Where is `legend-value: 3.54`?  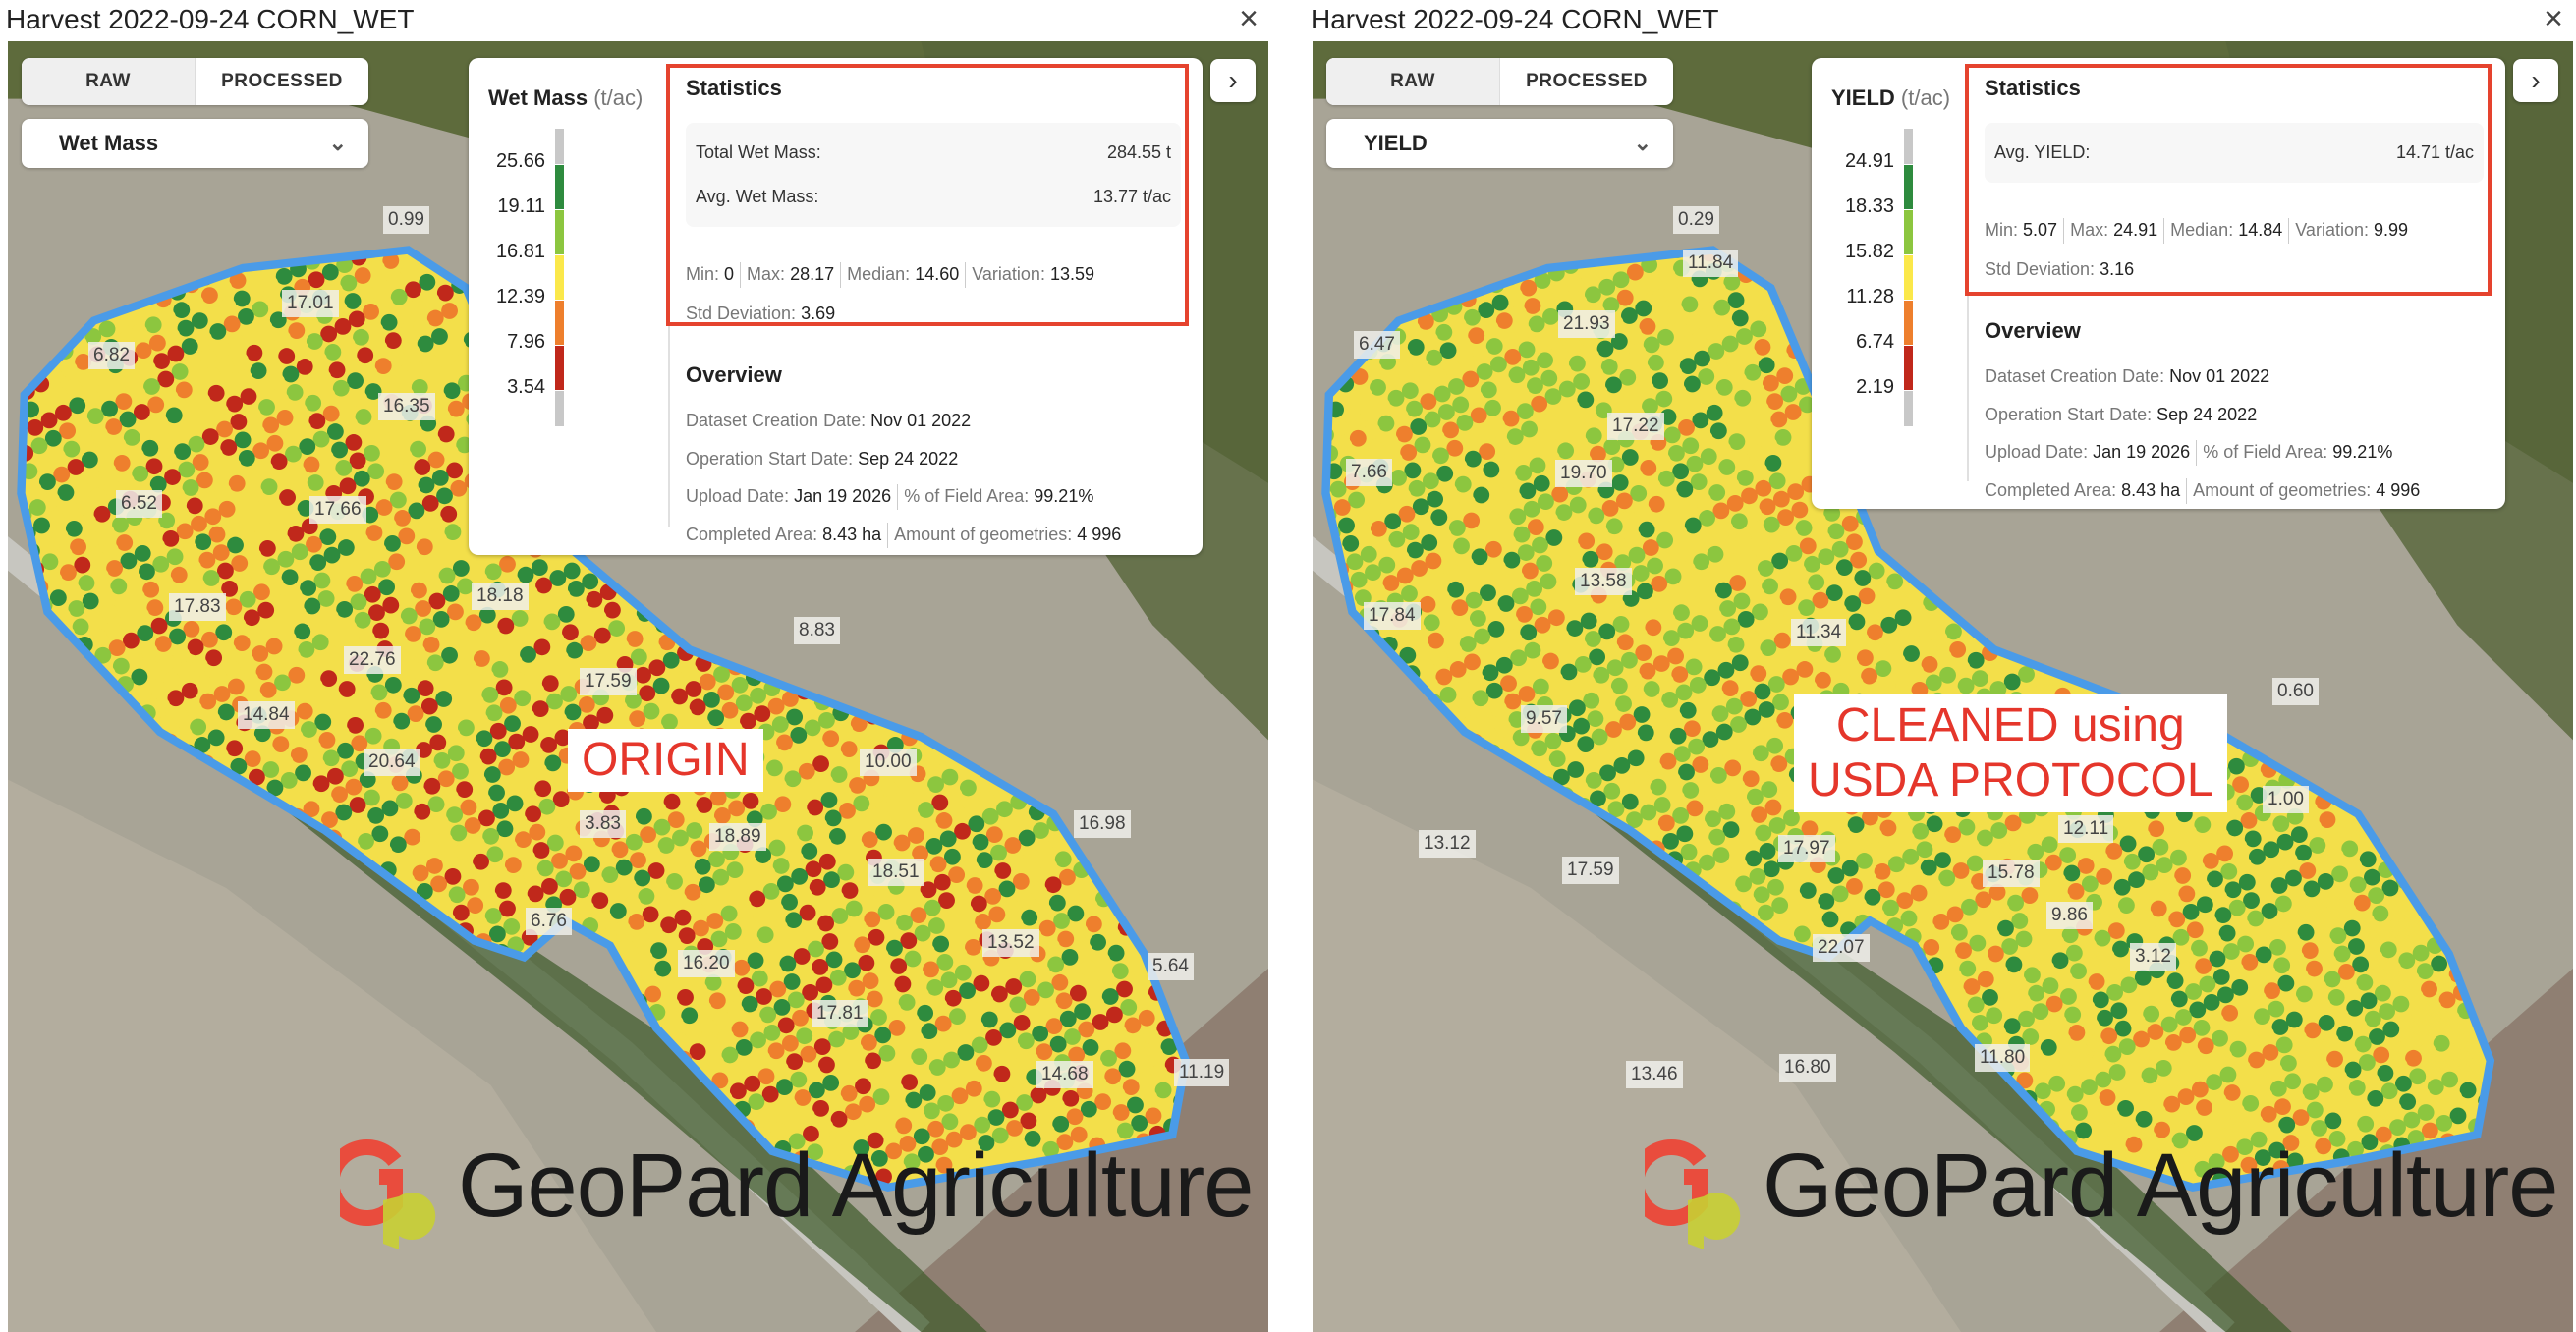 legend-value: 3.54 is located at coordinates (526, 387).